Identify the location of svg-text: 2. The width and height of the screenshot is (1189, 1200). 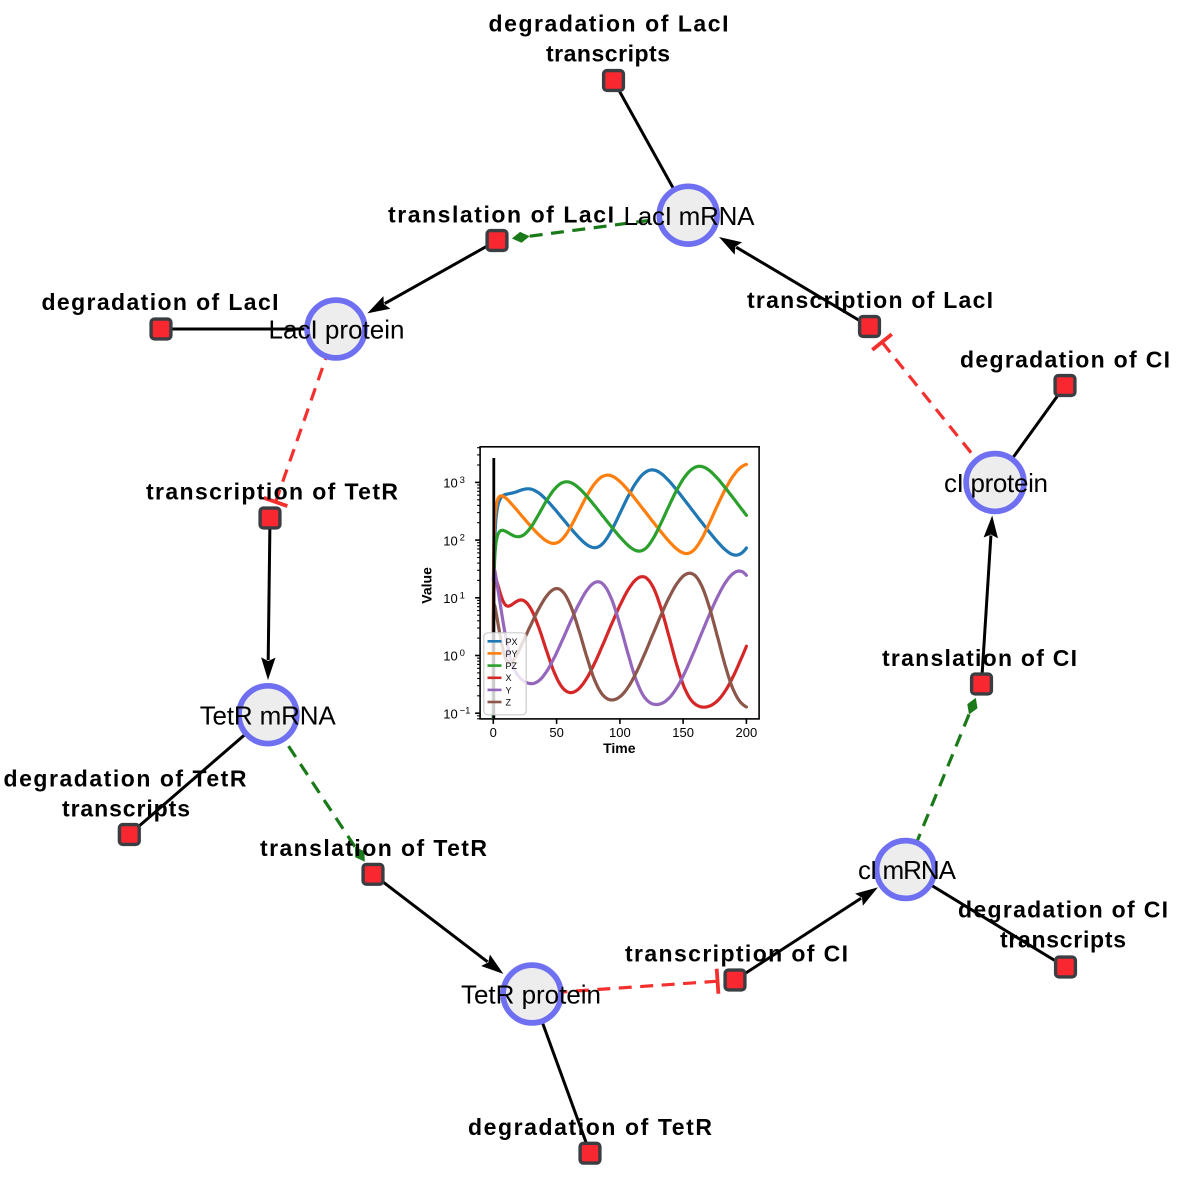
(462, 538).